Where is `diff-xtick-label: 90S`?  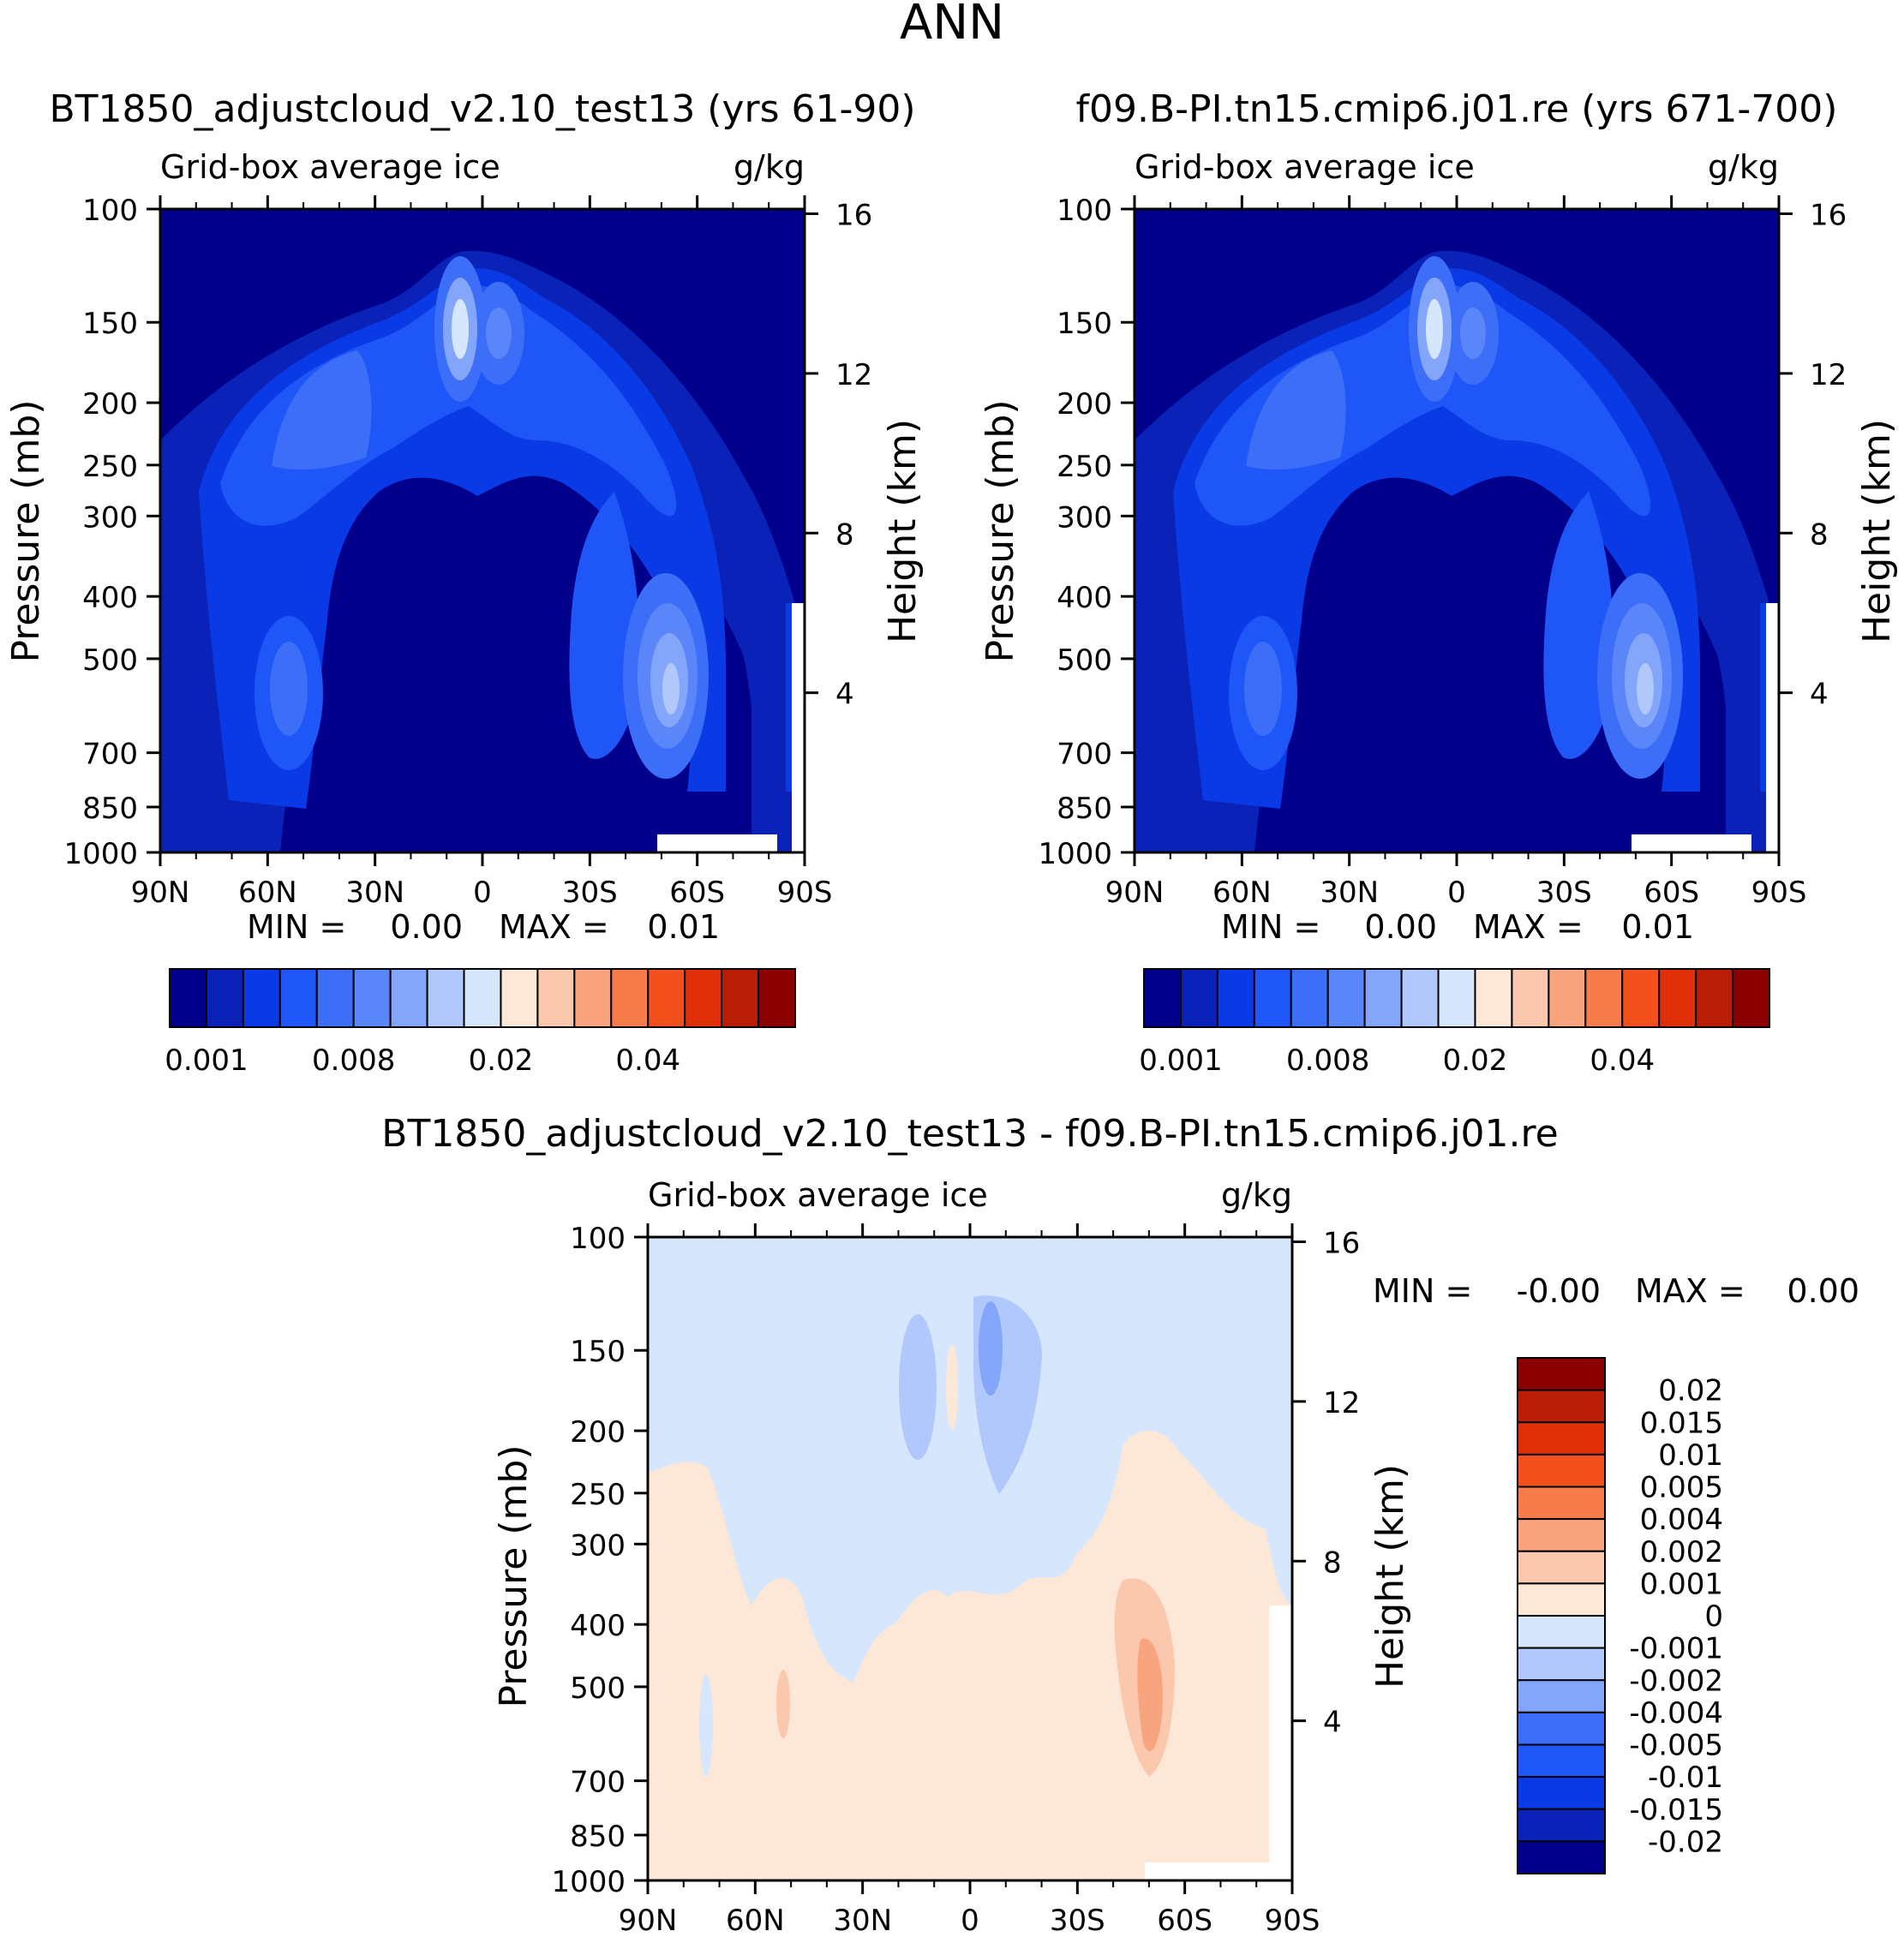
diff-xtick-label: 90S is located at coordinates (1293, 1920).